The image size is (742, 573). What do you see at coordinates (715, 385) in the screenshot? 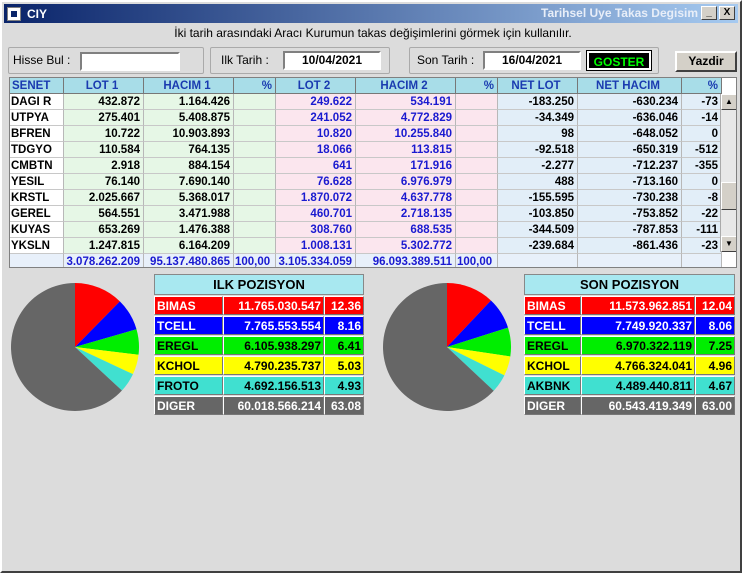
I see `son-position-pct: 4.67` at bounding box center [715, 385].